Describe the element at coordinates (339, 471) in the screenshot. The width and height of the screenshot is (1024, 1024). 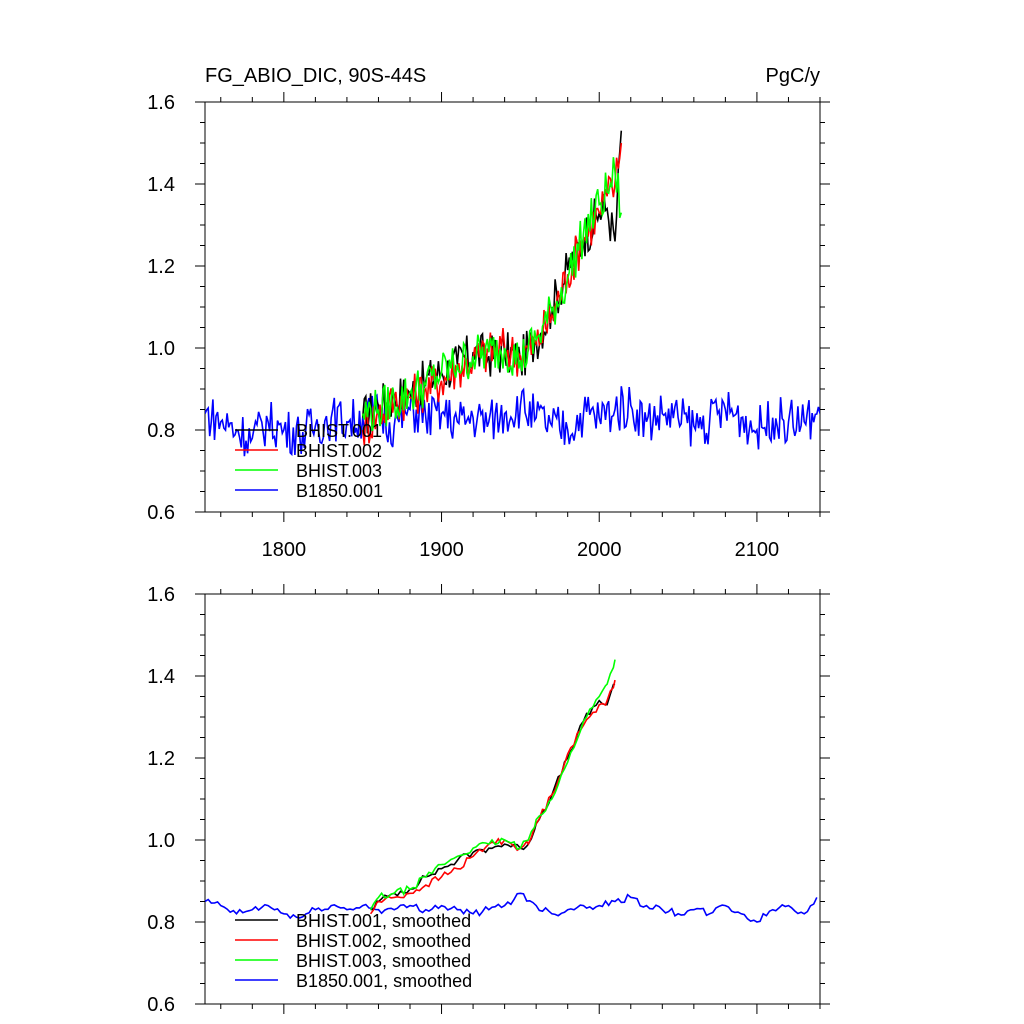
I see `legend-label: BHIST.003` at that location.